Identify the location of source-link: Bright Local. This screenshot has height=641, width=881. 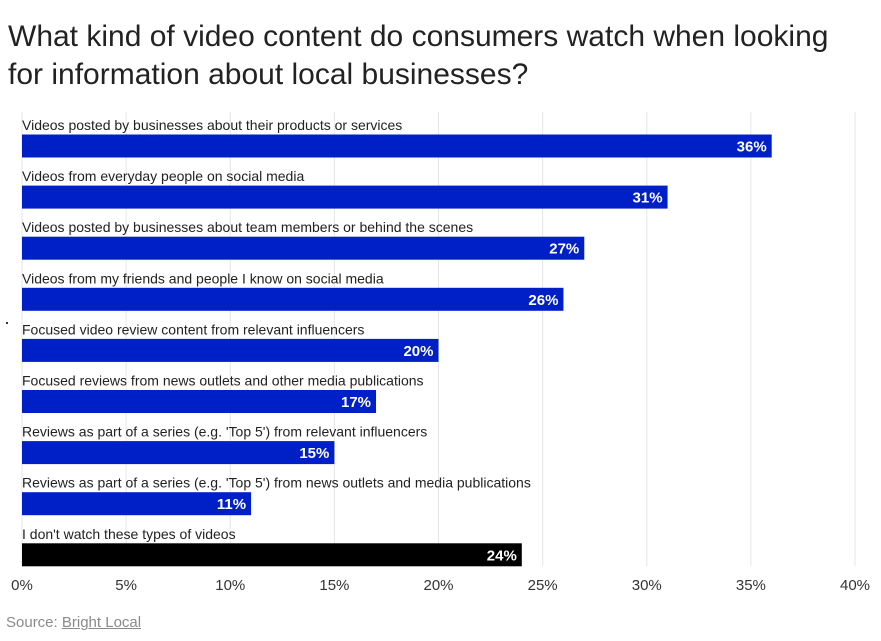
(101, 622).